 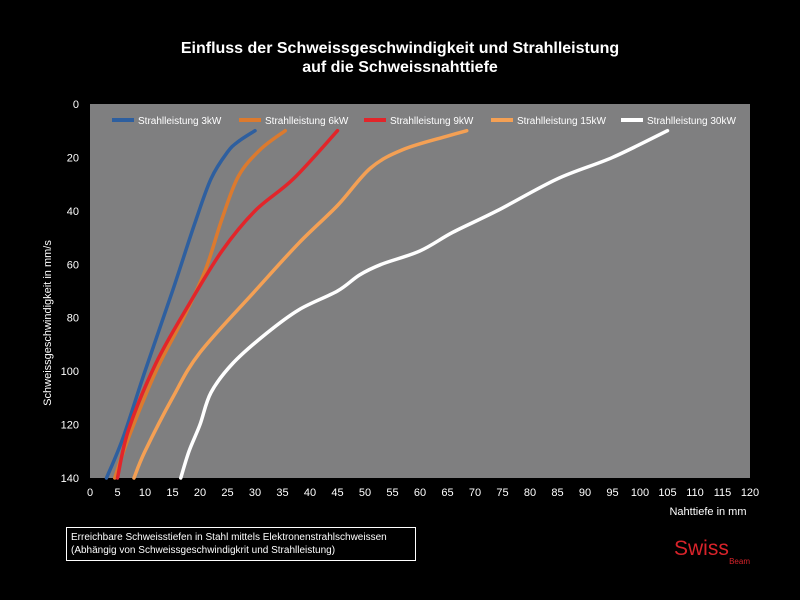 I want to click on x-tick-label: 85, so click(x=557, y=493).